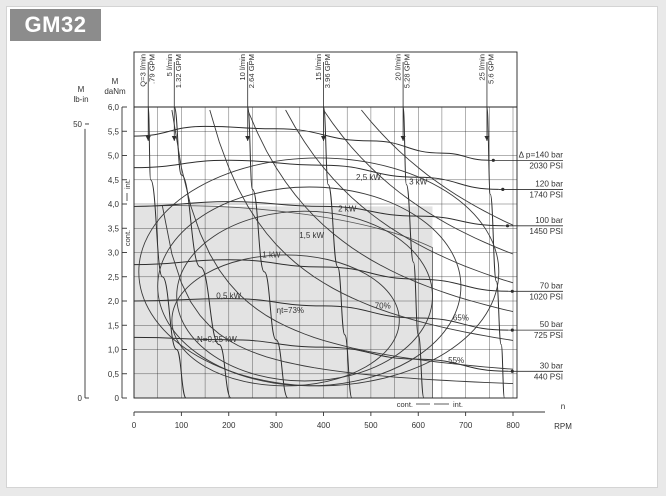 The image size is (666, 496). Describe the element at coordinates (117, 398) in the screenshot. I see `tick-label-dam: 0` at that location.